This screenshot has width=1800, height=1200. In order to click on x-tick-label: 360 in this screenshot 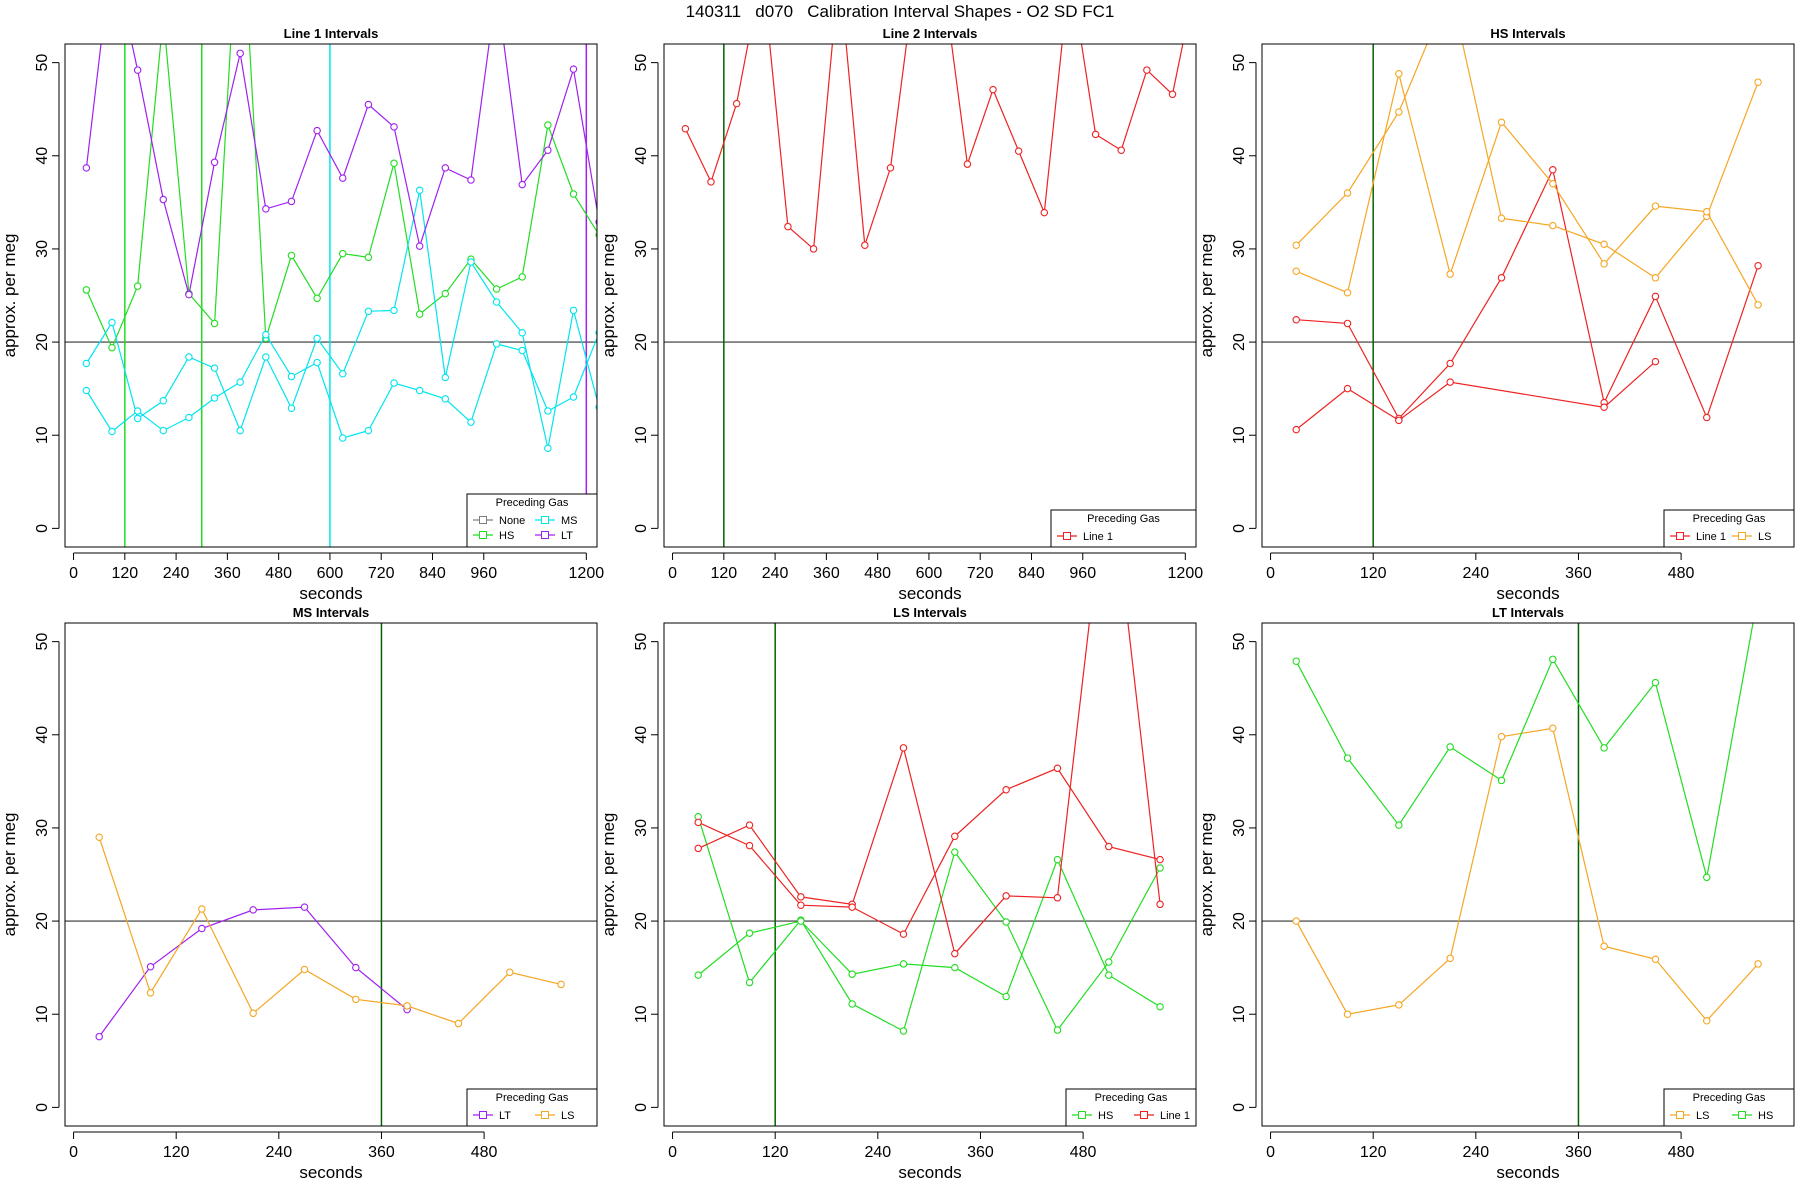, I will do `click(1578, 1152)`.